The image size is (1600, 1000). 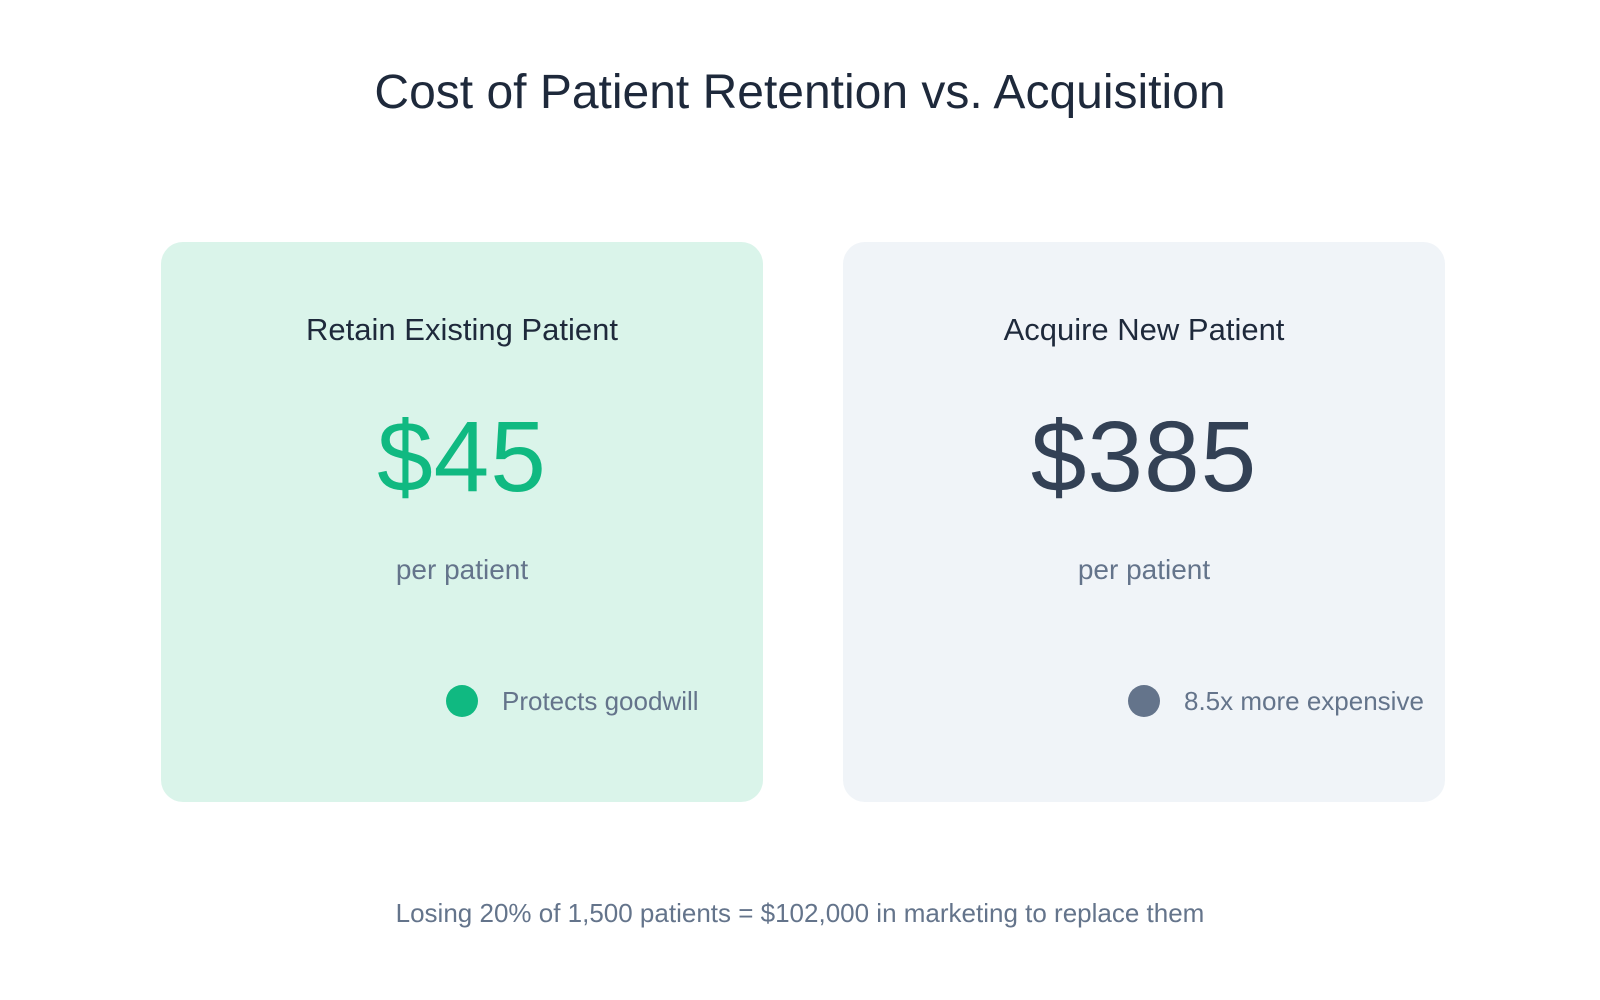 I want to click on acquire-note: 8.5x more expensive, so click(x=1276, y=701).